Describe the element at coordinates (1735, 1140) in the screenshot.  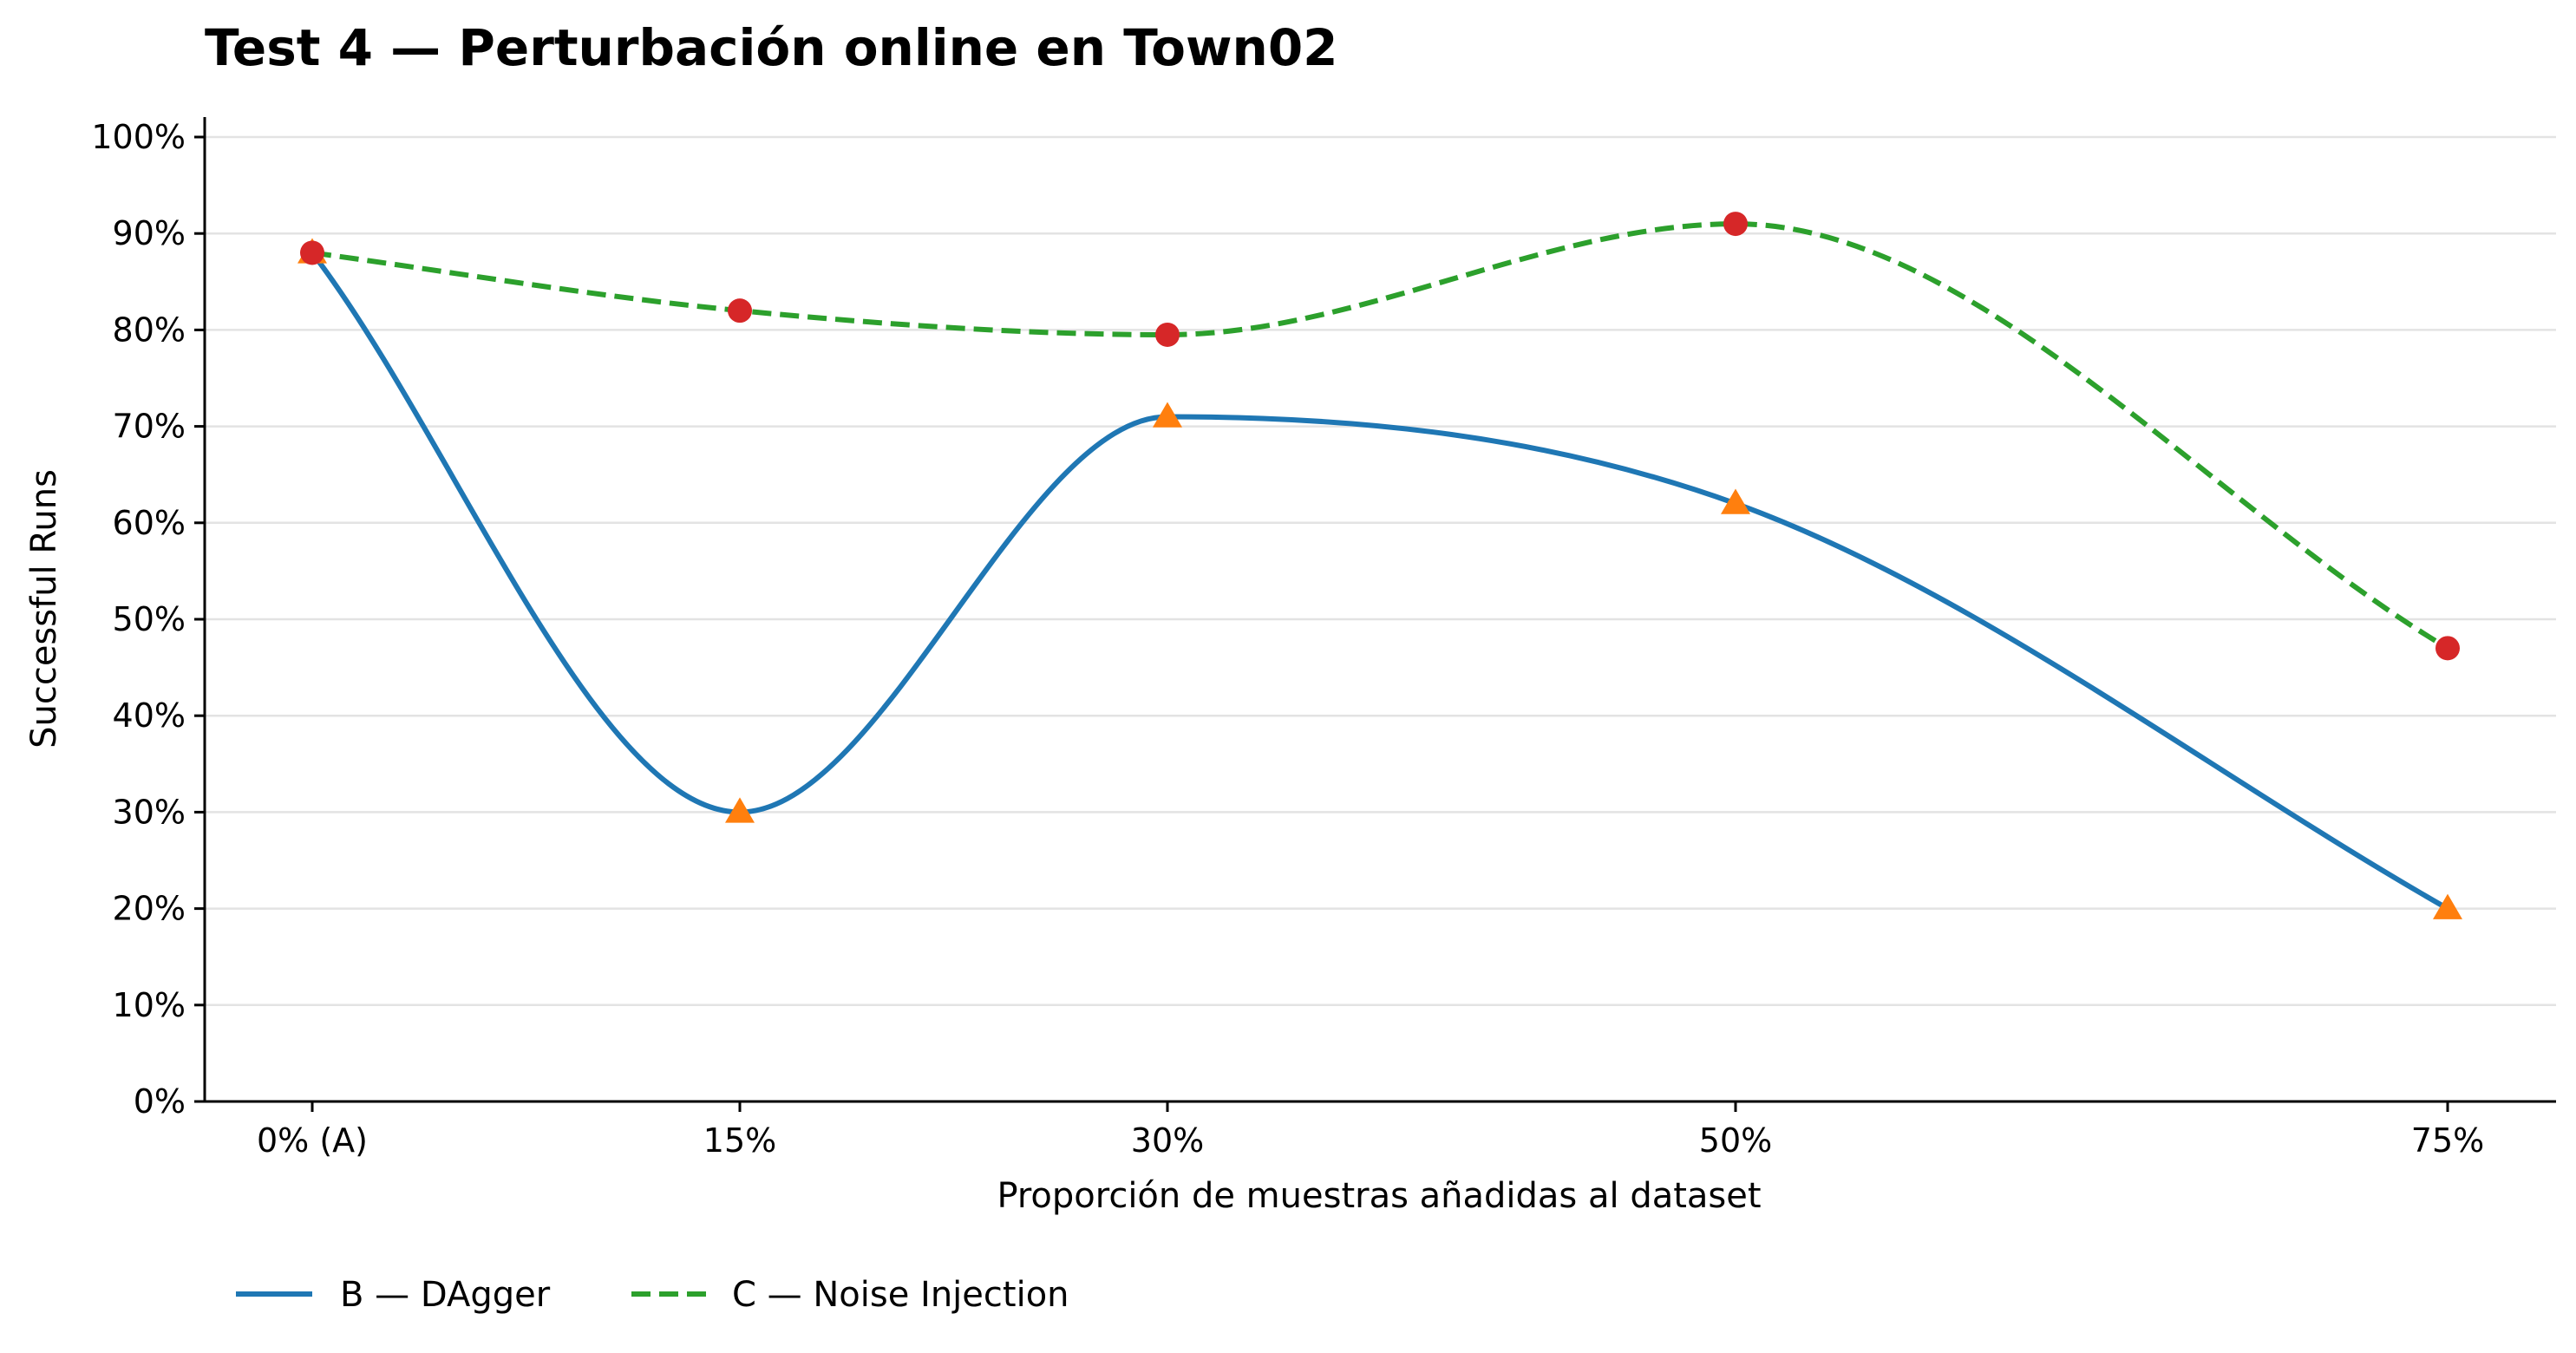
I see `x-tick-label: 50%` at that location.